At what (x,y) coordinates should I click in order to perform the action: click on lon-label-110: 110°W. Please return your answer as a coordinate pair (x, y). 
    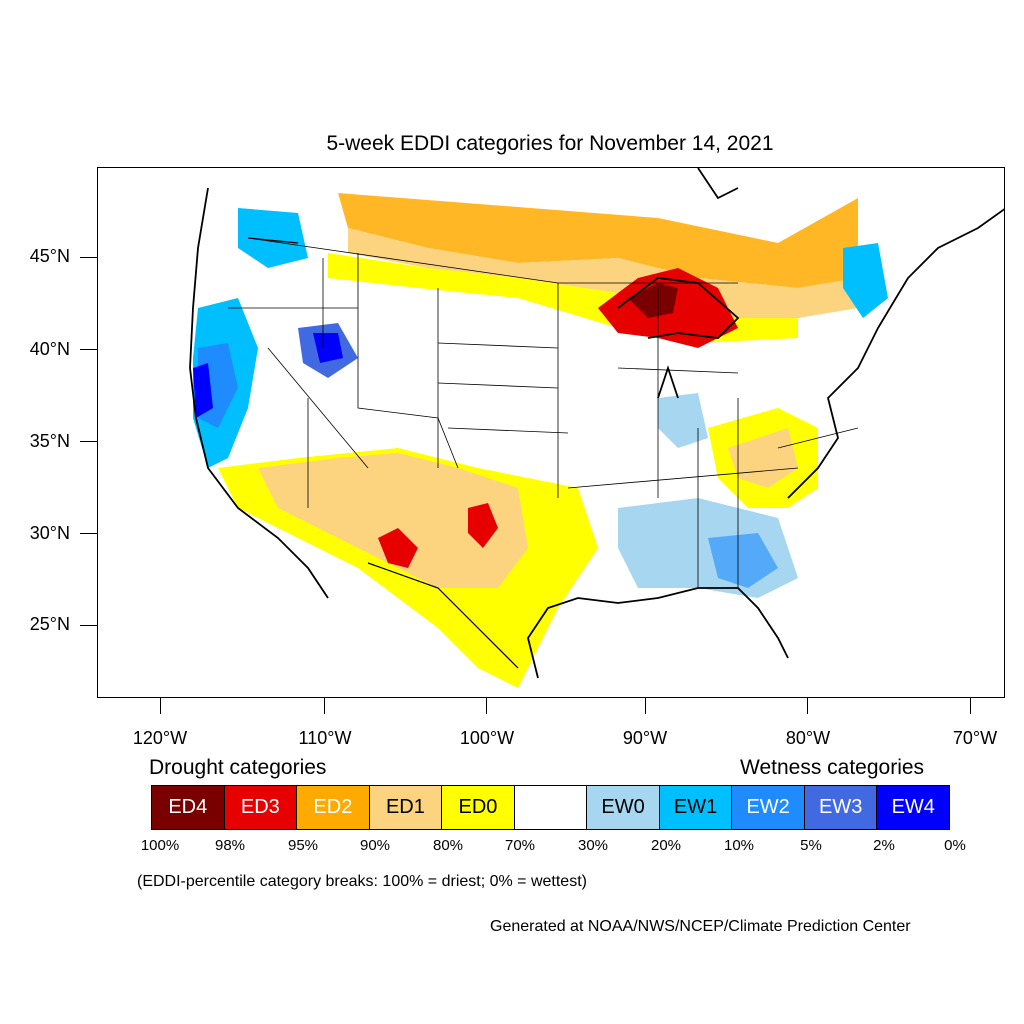
    Looking at the image, I should click on (325, 738).